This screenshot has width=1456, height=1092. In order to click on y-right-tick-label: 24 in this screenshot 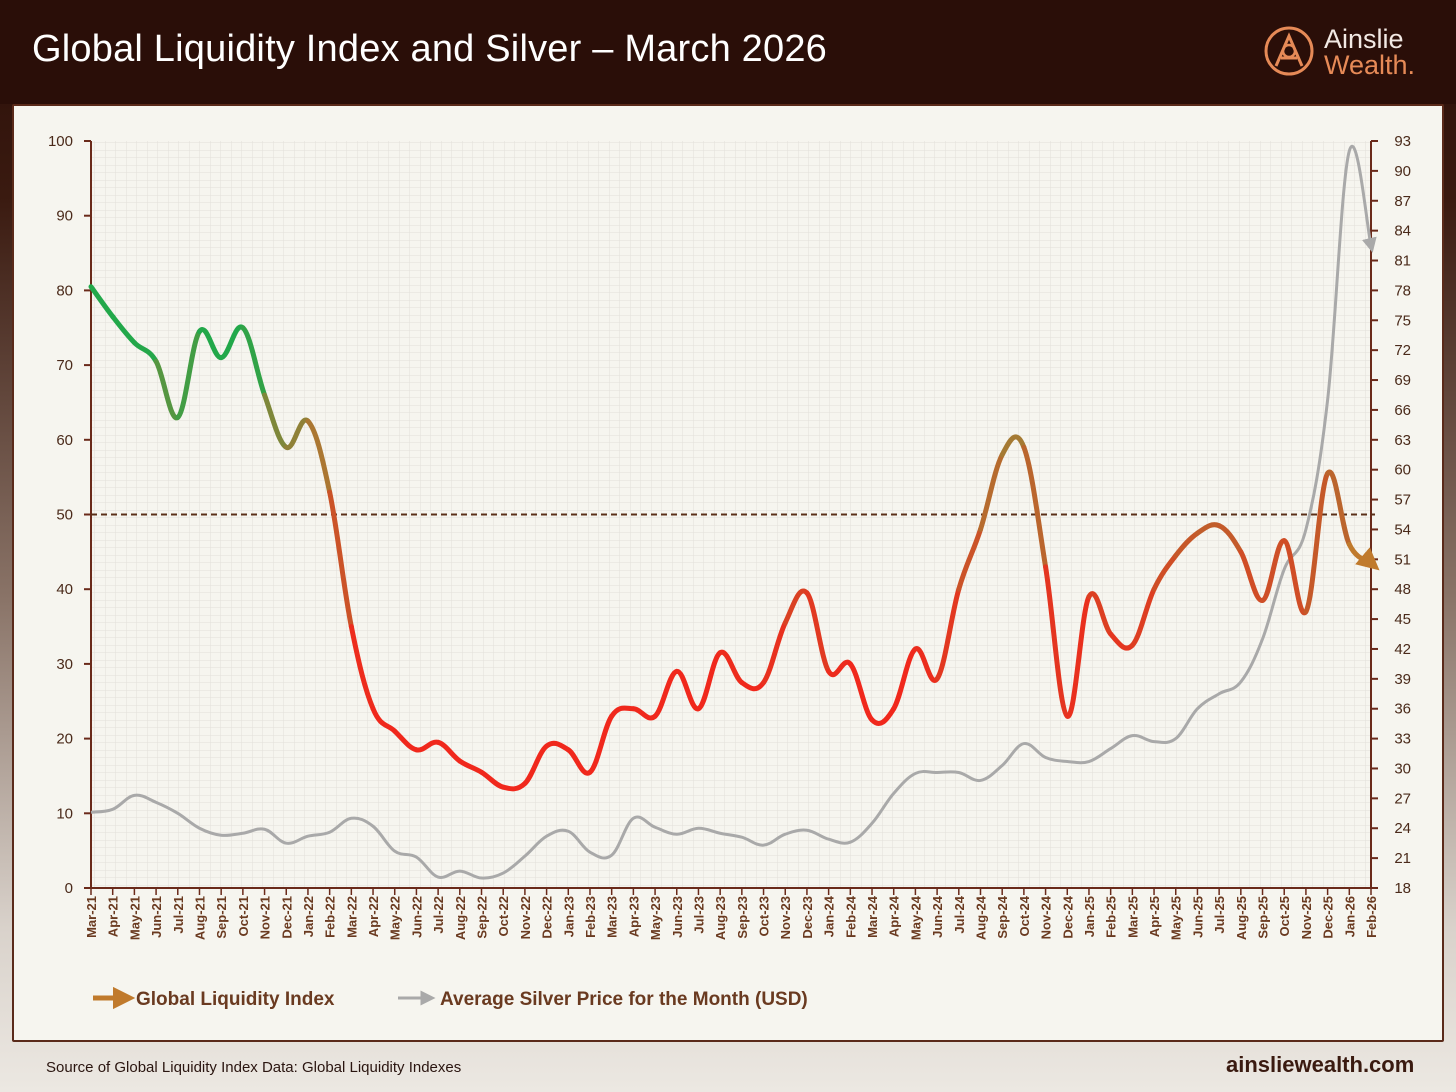, I will do `click(1402, 828)`.